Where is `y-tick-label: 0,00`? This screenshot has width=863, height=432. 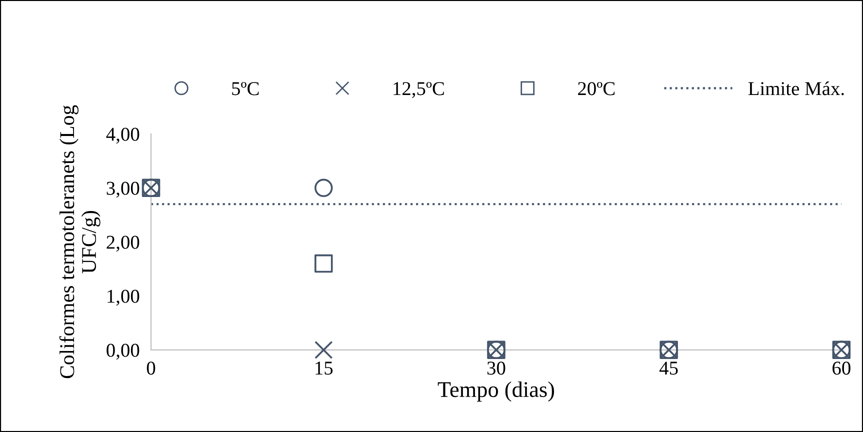 y-tick-label: 0,00 is located at coordinates (123, 352).